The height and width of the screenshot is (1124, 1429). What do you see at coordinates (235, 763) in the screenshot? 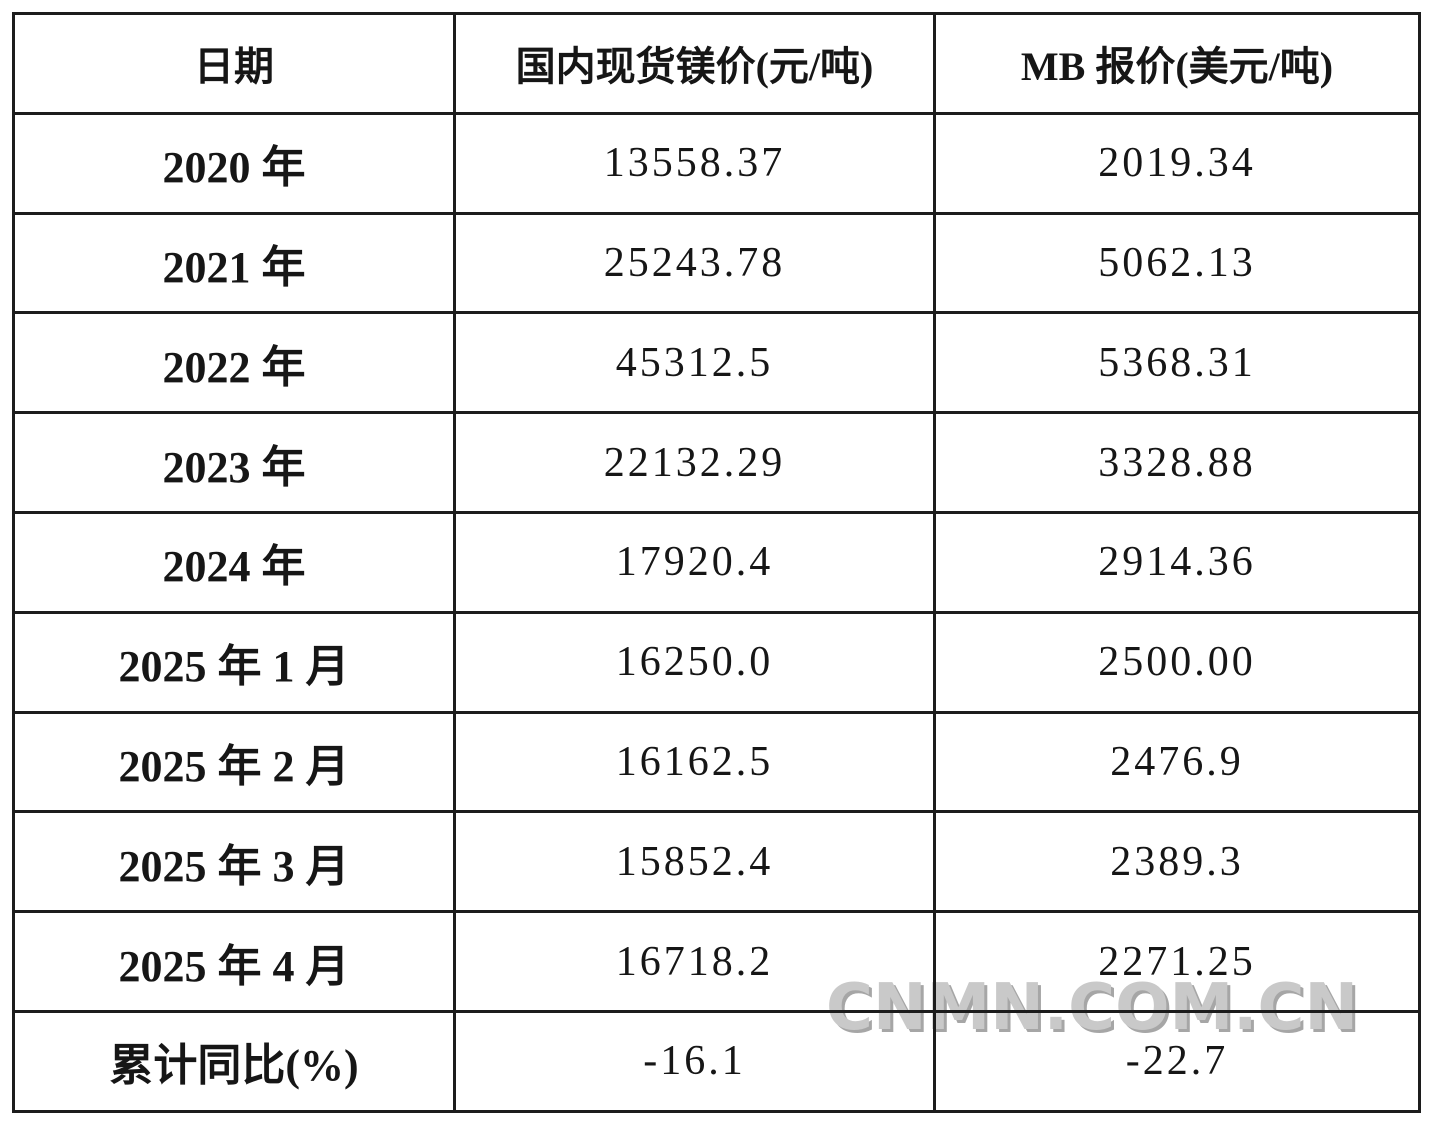
I see `date-cell: 2025 年 2 月` at bounding box center [235, 763].